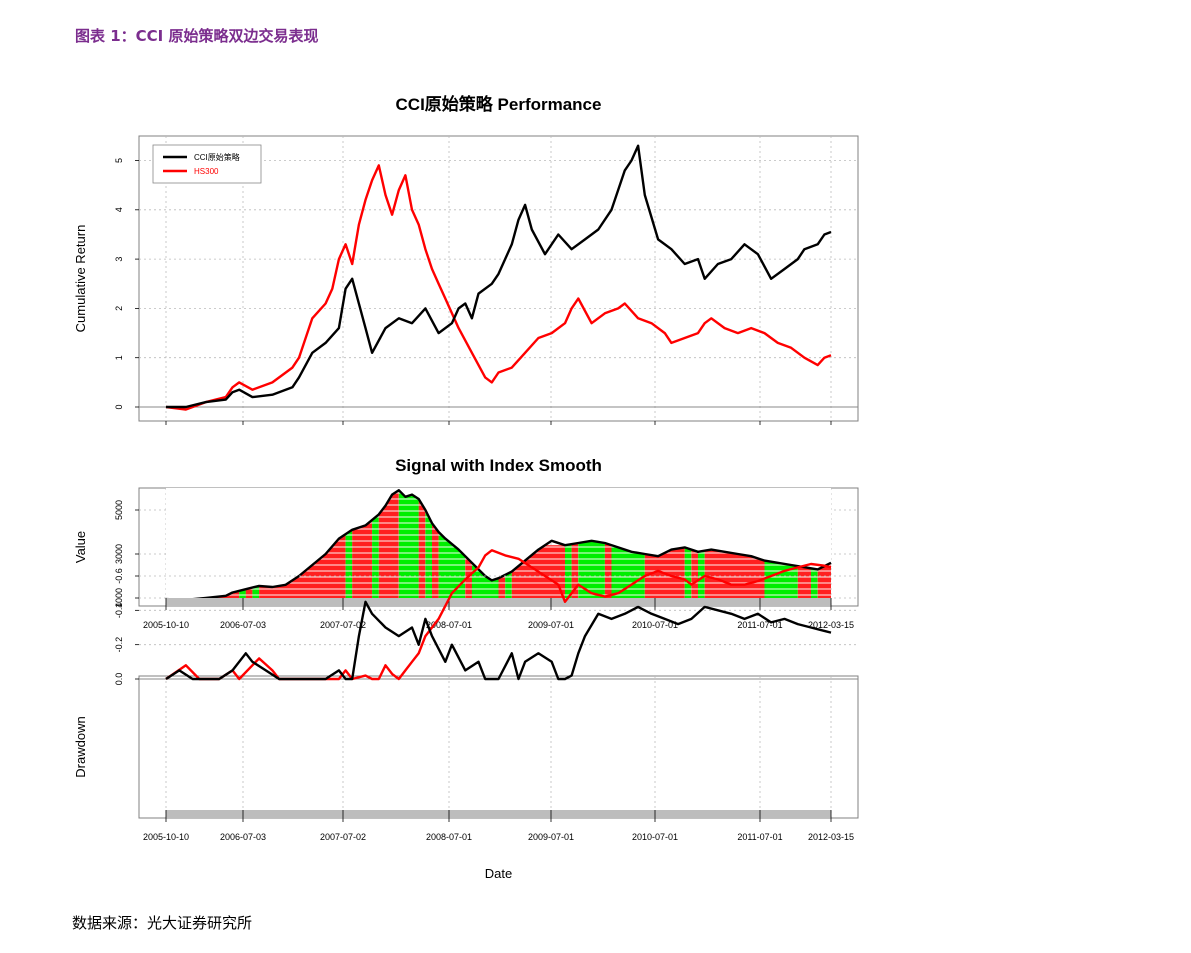 The height and width of the screenshot is (953, 1191). I want to click on series-line-hs300, so click(498, 287).